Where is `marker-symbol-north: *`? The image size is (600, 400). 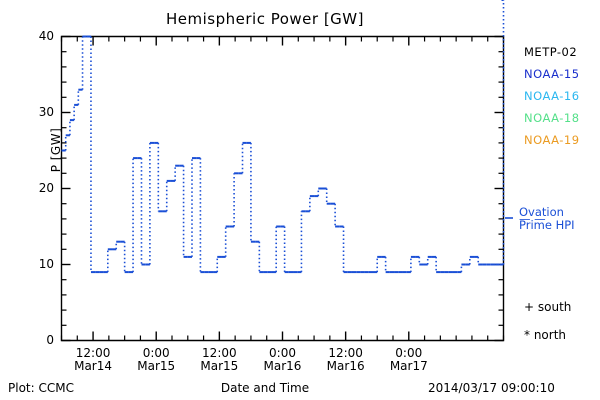 marker-symbol-north: * is located at coordinates (527, 335).